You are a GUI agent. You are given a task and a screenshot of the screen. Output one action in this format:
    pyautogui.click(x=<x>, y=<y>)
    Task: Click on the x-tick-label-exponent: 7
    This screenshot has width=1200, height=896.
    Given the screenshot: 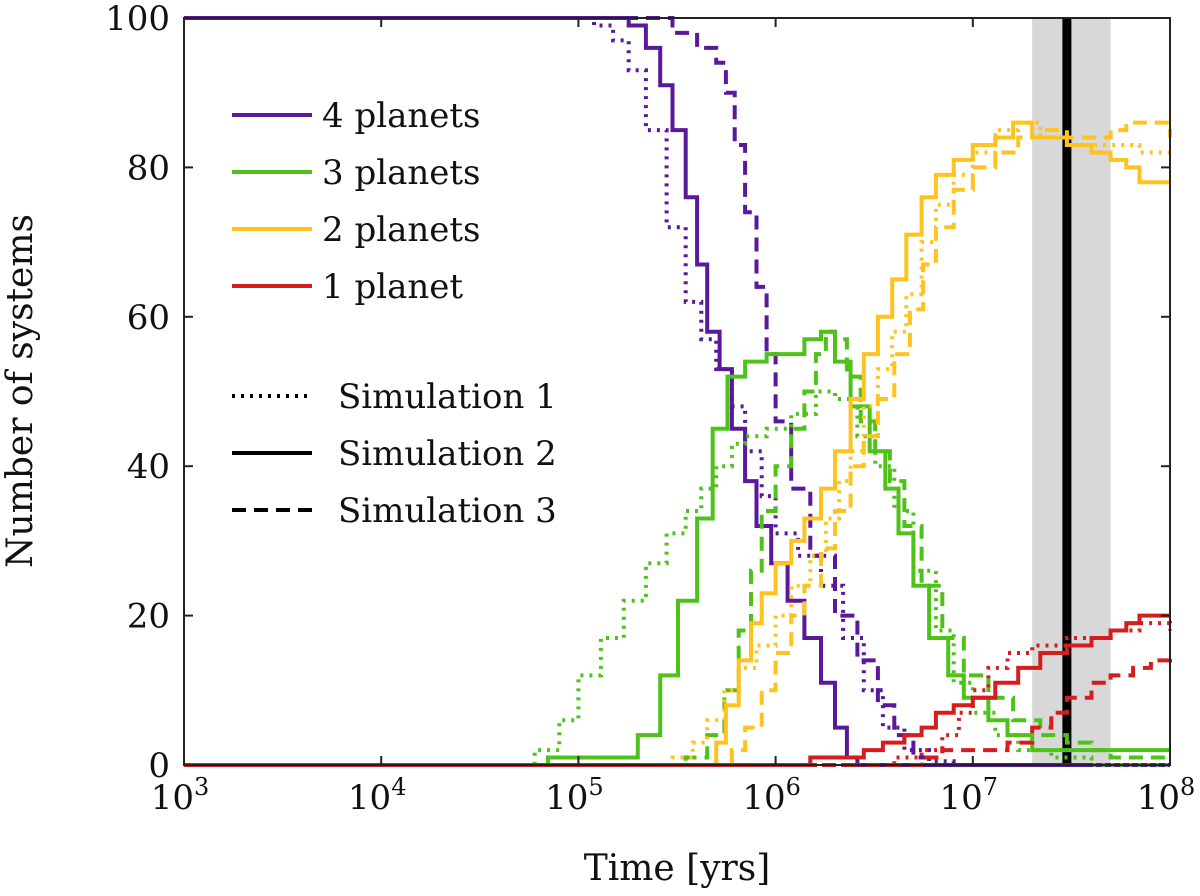 What is the action you would take?
    pyautogui.click(x=990, y=787)
    